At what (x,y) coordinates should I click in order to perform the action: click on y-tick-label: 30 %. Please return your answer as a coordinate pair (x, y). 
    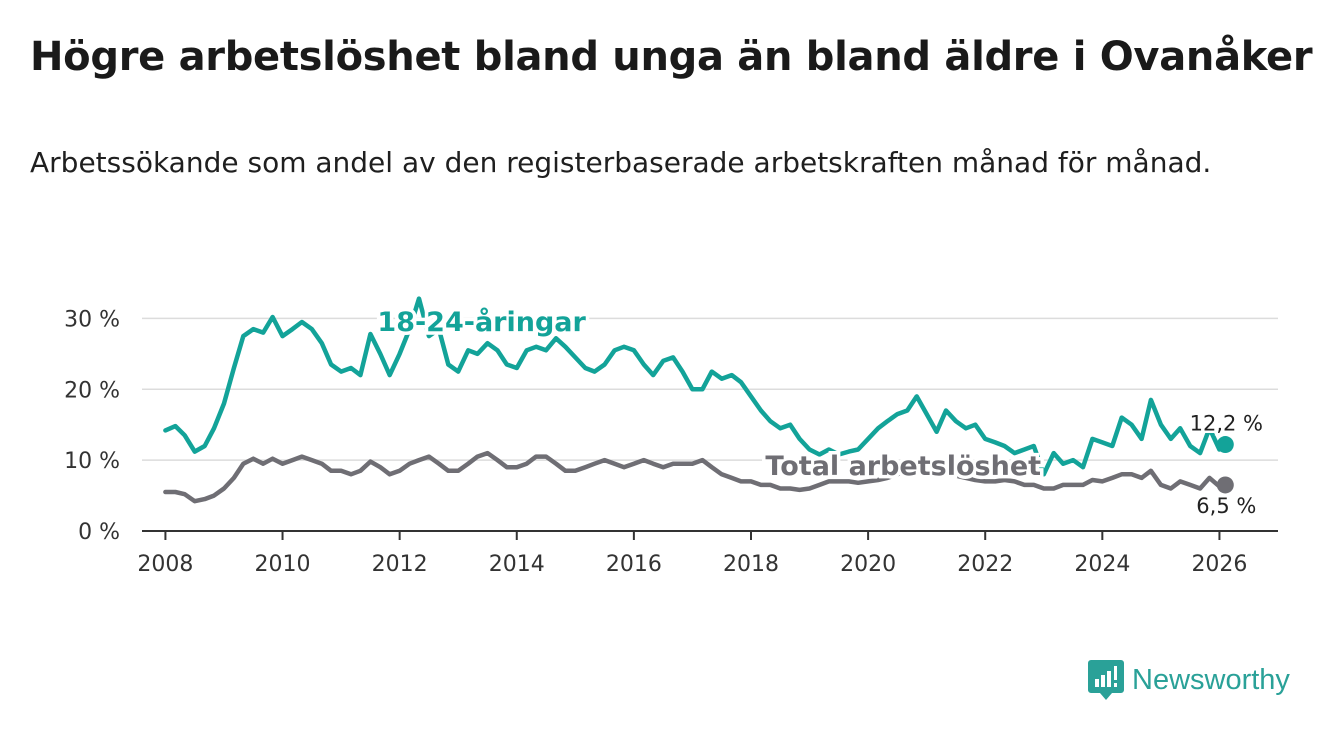
    Looking at the image, I should click on (92, 319).